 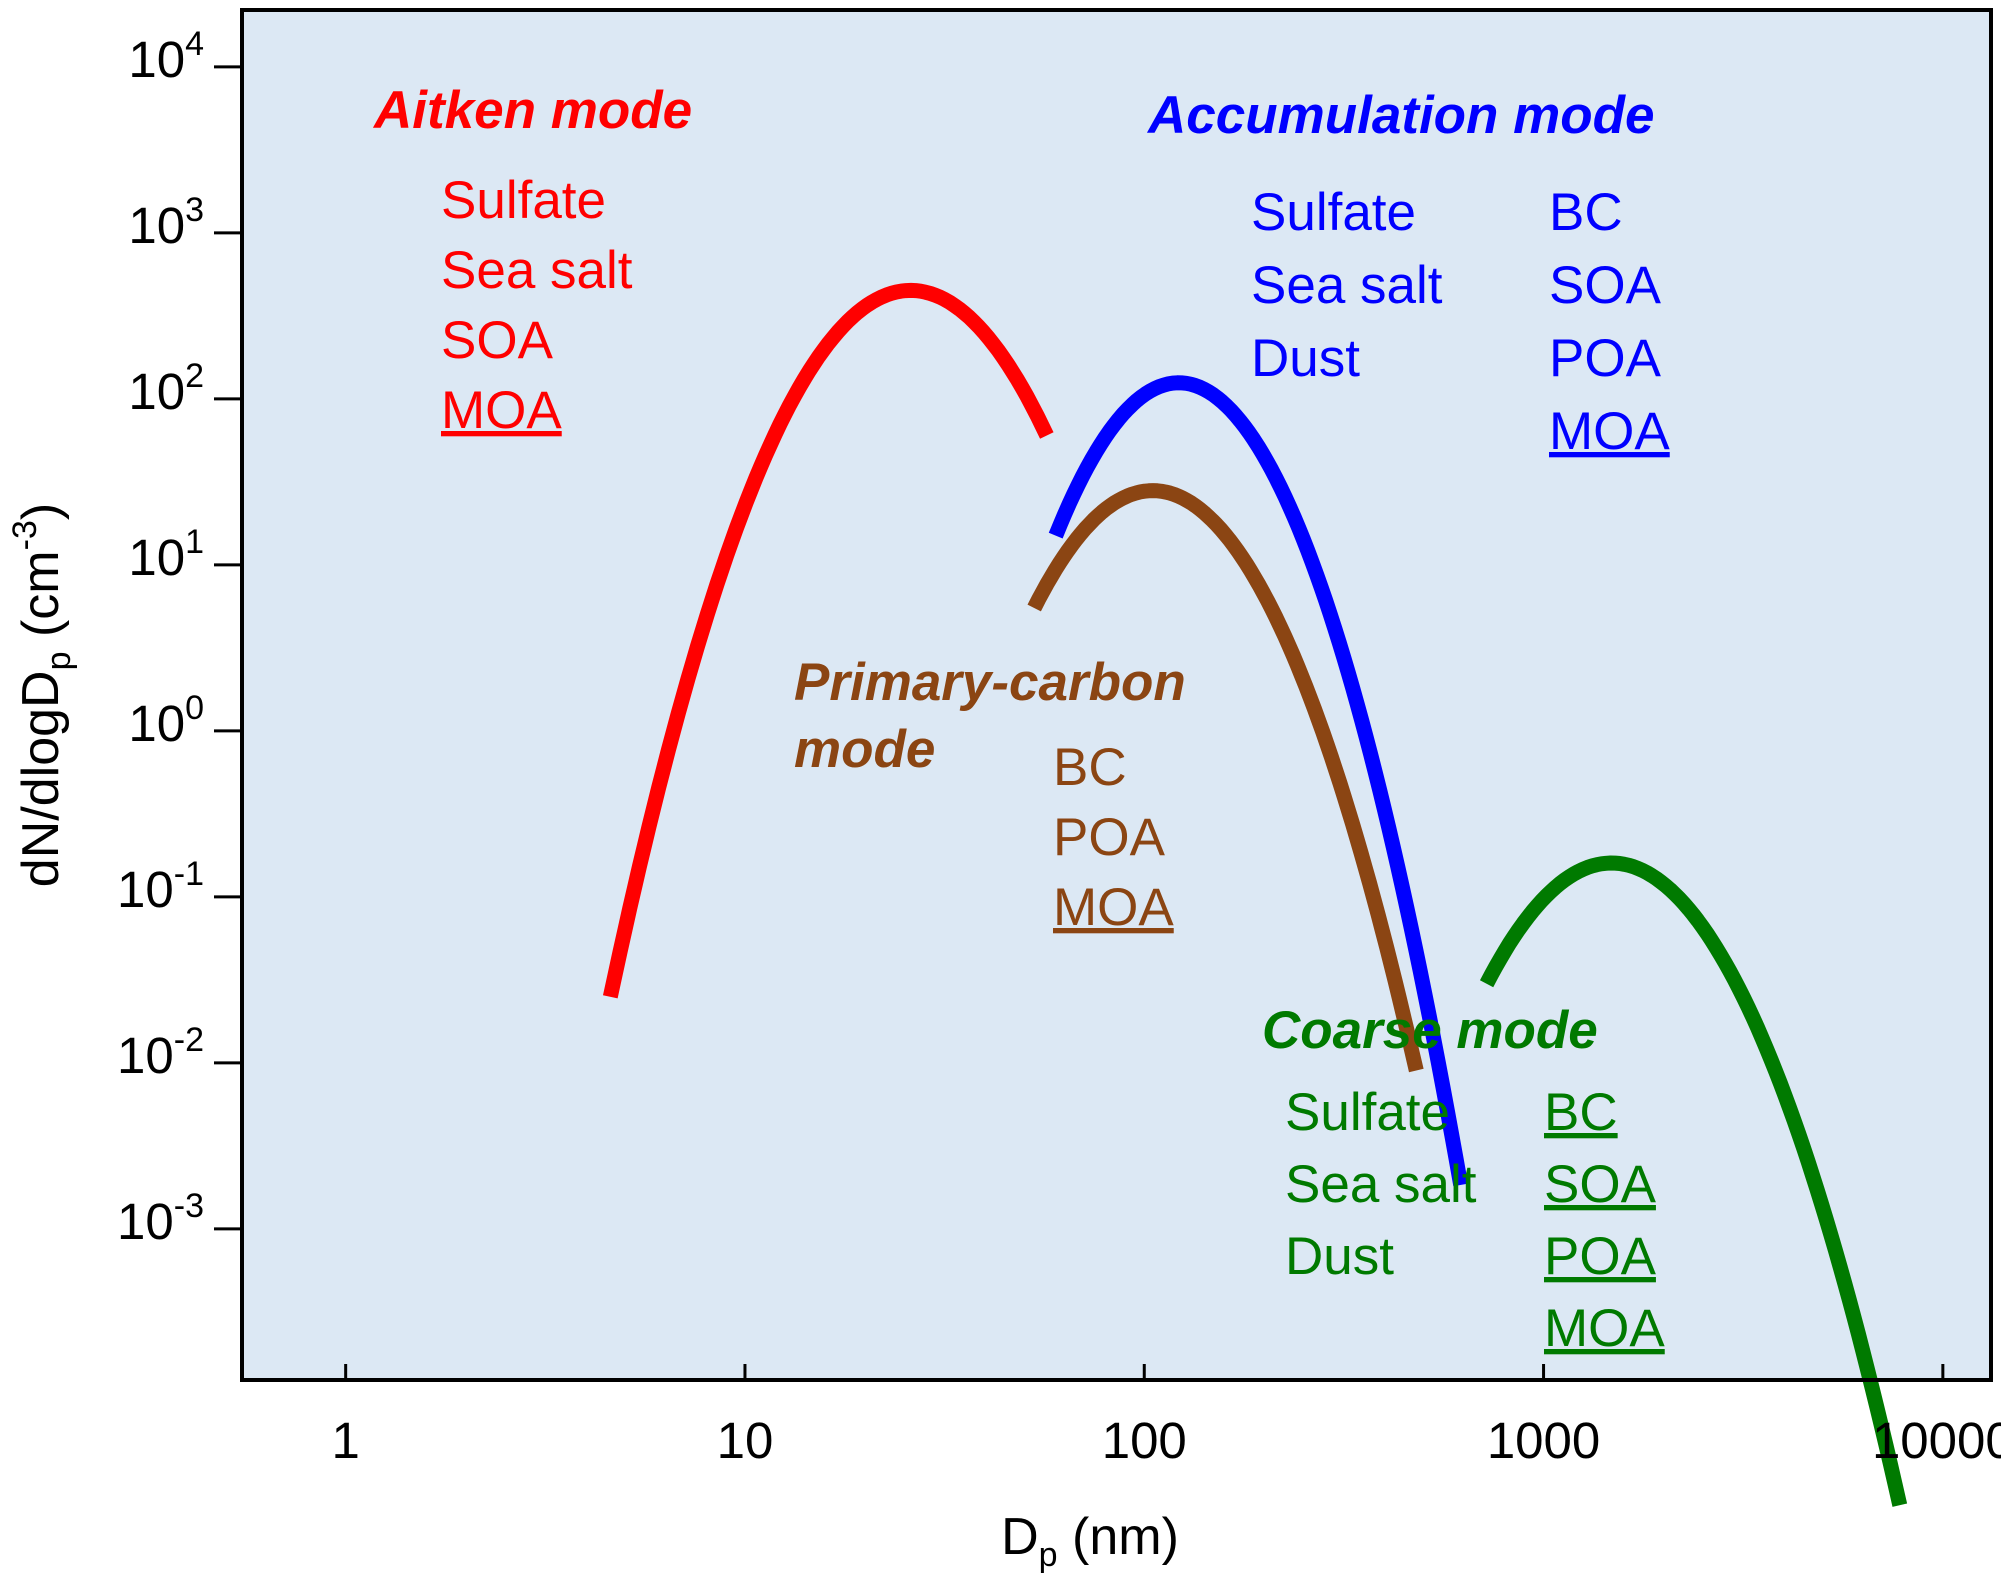 What do you see at coordinates (345, 1440) in the screenshot?
I see `x-tick-label: 1` at bounding box center [345, 1440].